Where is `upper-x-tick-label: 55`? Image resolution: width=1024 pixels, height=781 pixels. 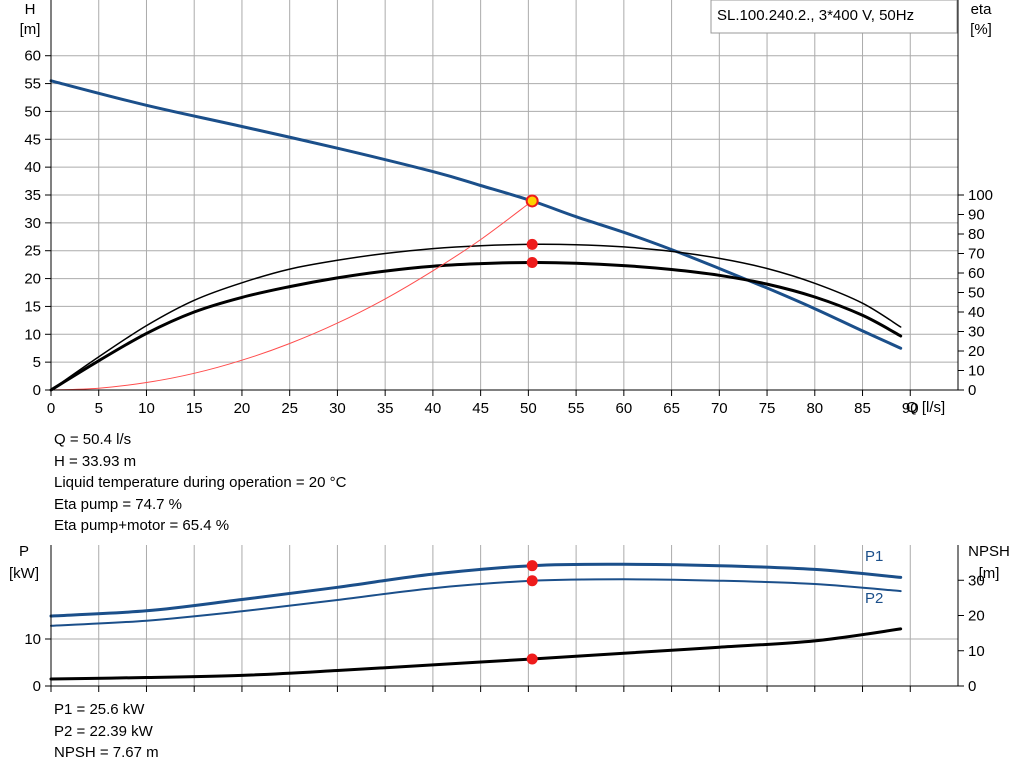
upper-x-tick-label: 55 is located at coordinates (576, 408).